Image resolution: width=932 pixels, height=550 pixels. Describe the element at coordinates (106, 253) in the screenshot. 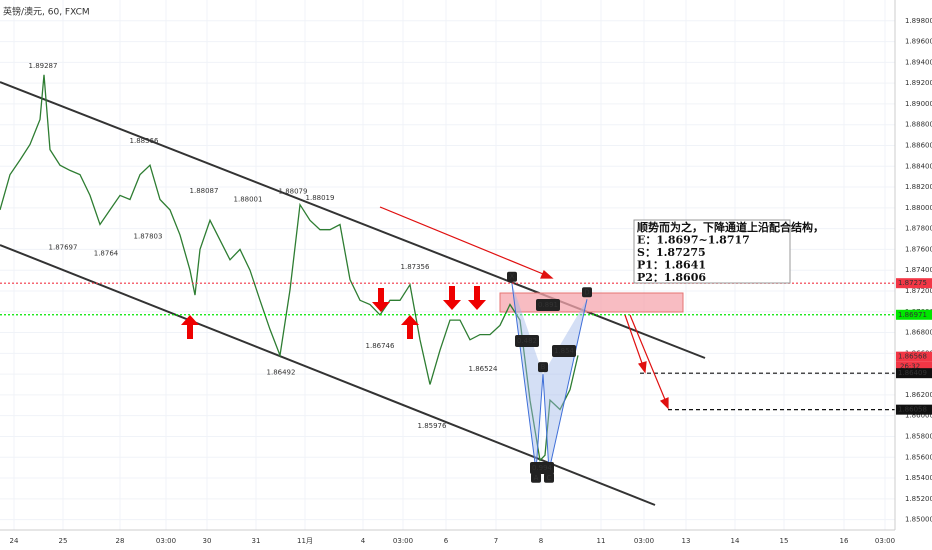

I see `price-label: 1.8764` at that location.